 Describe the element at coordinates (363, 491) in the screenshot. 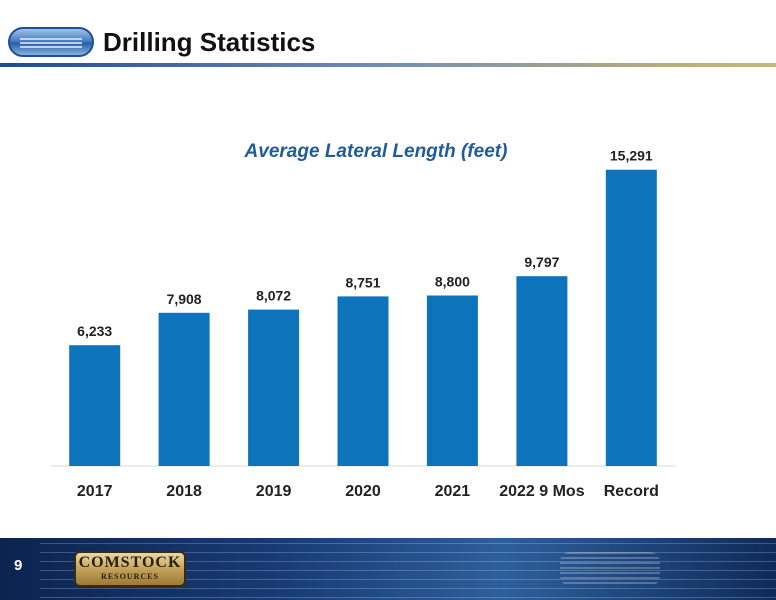

I see `x-tick-label: 2020` at that location.